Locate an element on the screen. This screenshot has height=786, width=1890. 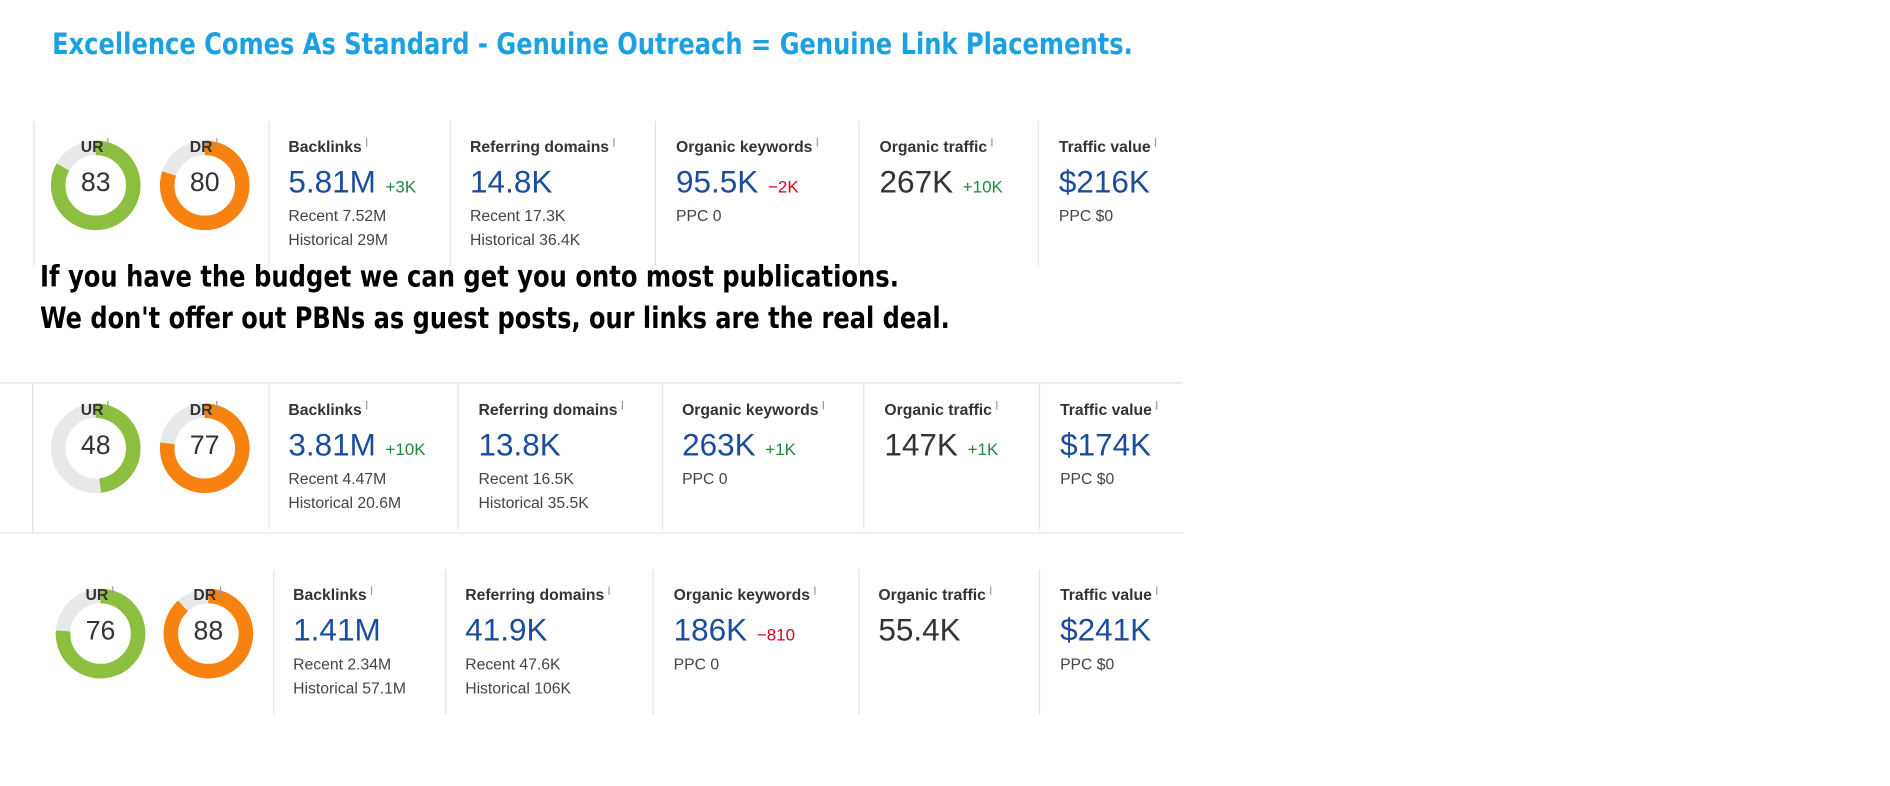
metric-detail: Recent 7.52M is located at coordinates (337, 216).